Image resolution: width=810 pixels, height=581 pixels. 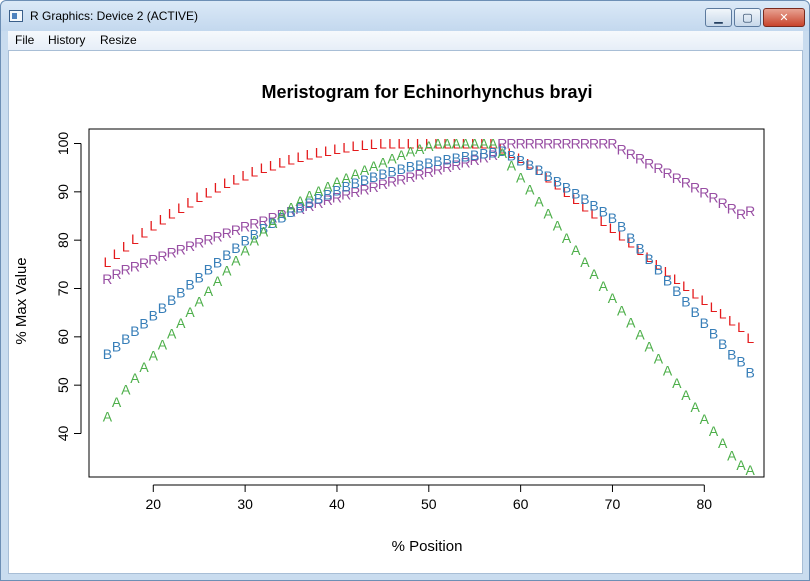 I want to click on y-tick-label: 80, so click(x=63, y=240).